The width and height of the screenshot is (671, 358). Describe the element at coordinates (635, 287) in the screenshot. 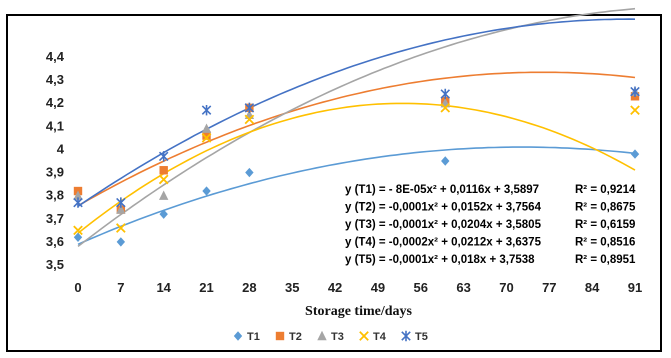

I see `x-tick-label: 91` at that location.